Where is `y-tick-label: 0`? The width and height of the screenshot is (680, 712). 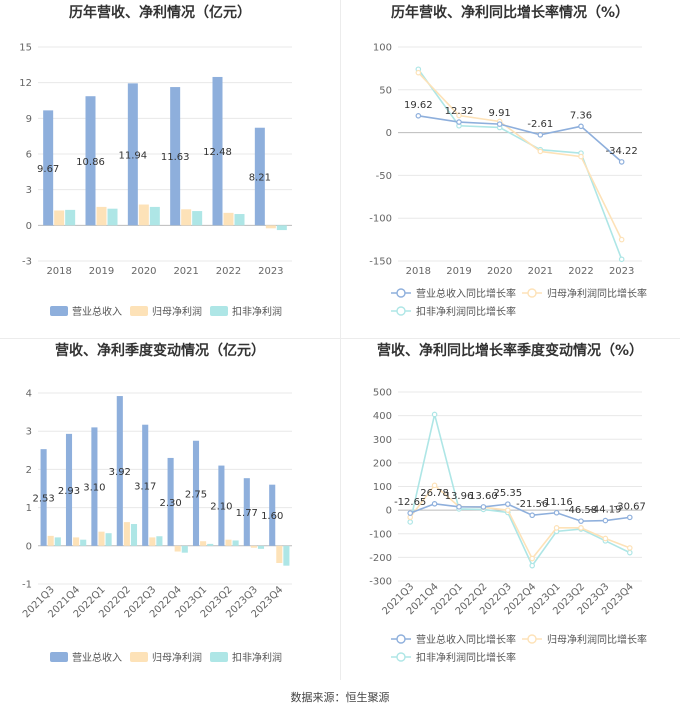
y-tick-label: 0 is located at coordinates (29, 546).